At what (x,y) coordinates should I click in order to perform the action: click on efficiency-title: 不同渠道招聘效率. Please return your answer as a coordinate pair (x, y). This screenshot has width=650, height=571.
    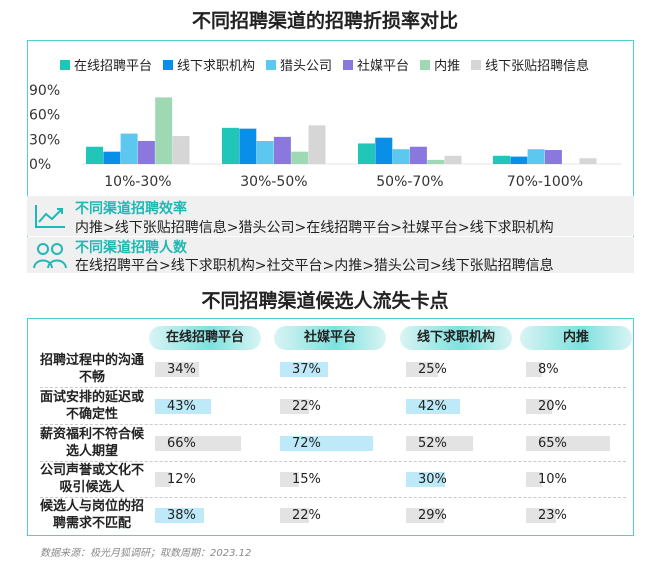
    Looking at the image, I should click on (131, 209).